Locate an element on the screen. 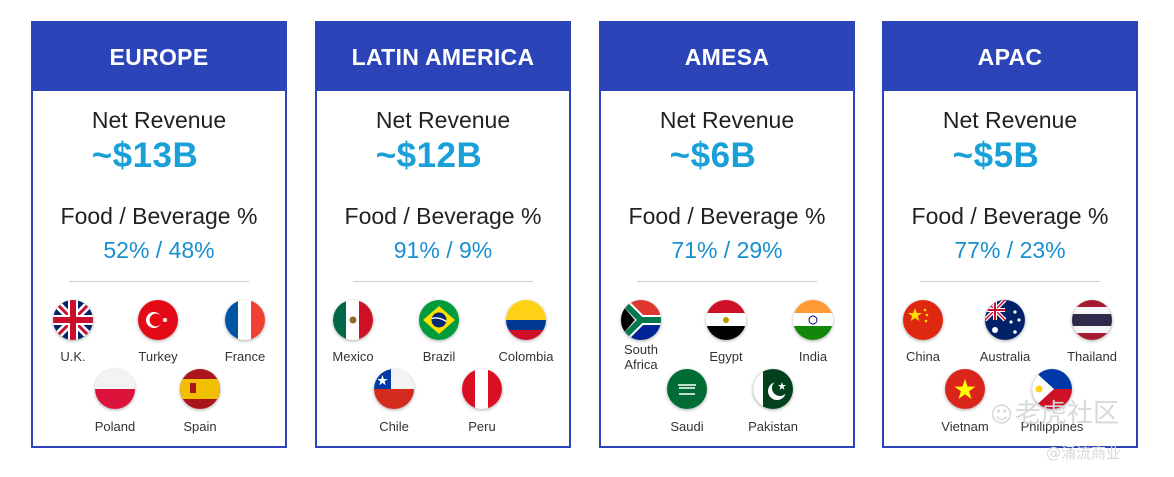 This screenshot has height=477, width=1174. food-beverage-value: 77% / 23% is located at coordinates (1010, 250).